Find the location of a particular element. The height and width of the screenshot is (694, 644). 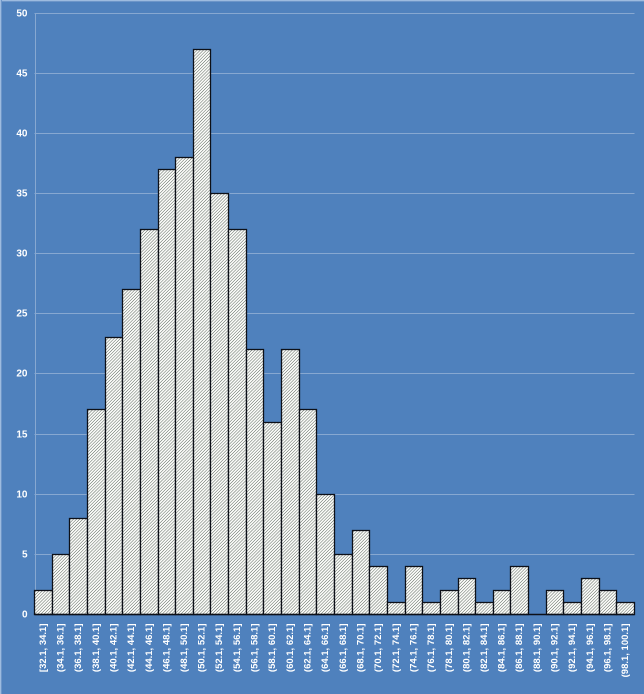

svg-text: (46.1, 48.1] is located at coordinates (167, 648).